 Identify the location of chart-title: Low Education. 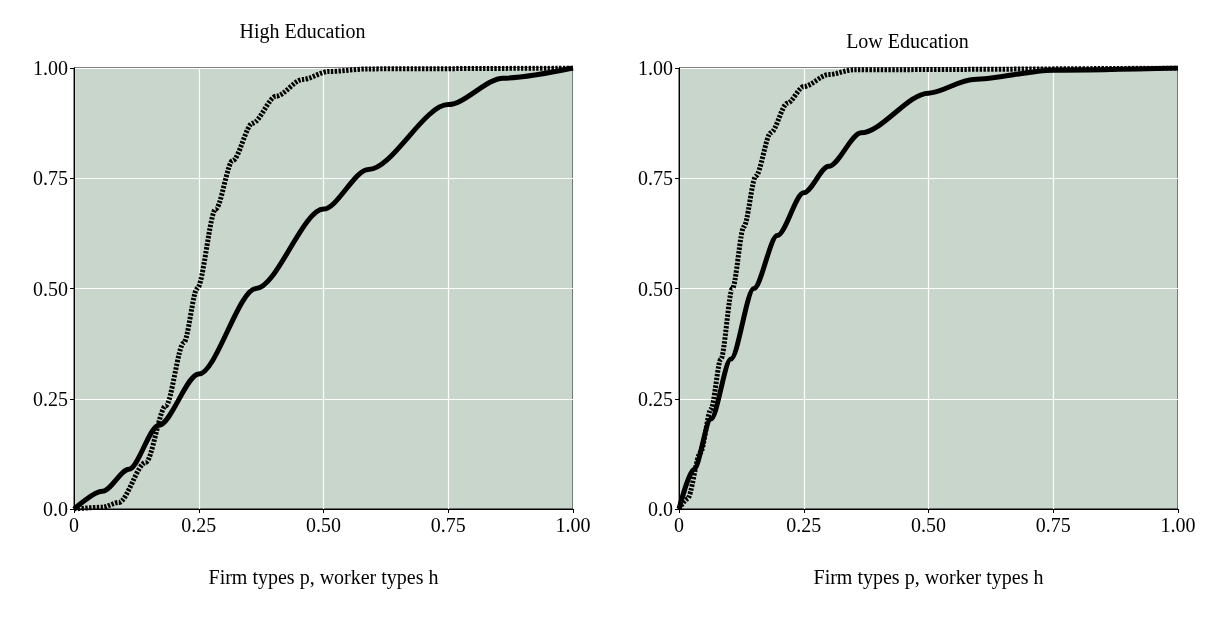
(907, 41).